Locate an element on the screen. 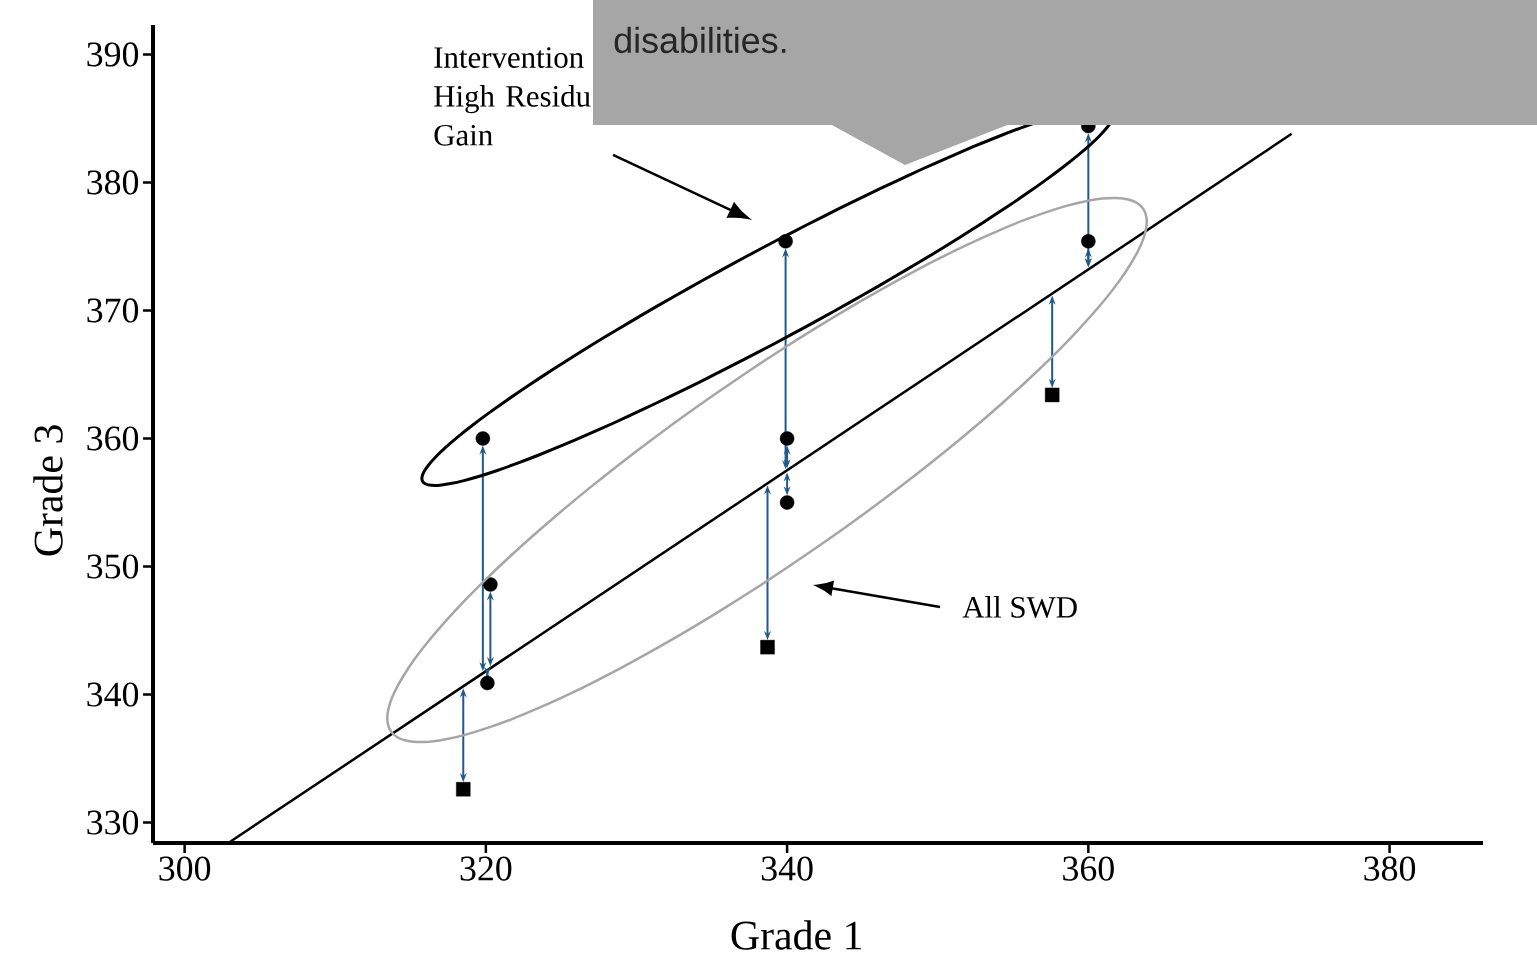  x-tick-label: 340 is located at coordinates (787, 868).